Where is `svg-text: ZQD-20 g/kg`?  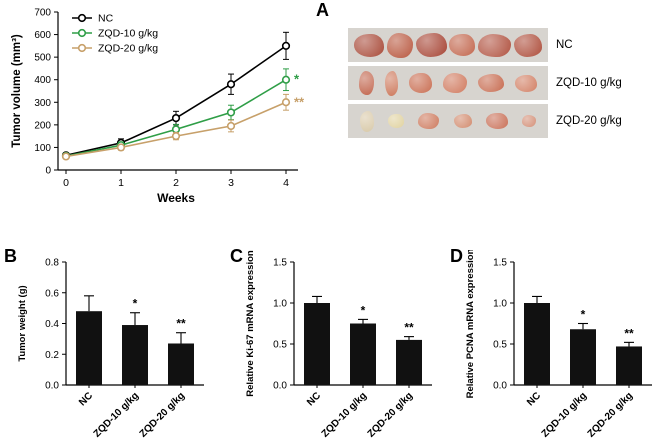 svg-text: ZQD-20 g/kg is located at coordinates (128, 49).